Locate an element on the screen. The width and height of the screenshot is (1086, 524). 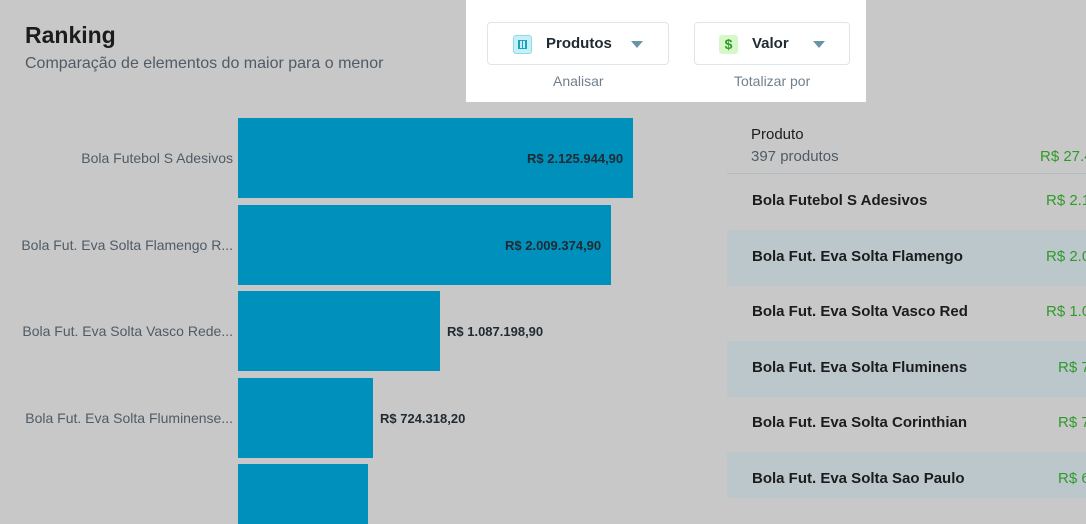
table-row: Bola Fut. Eva Solta Corinthians F R$ 7 is located at coordinates (906, 424).